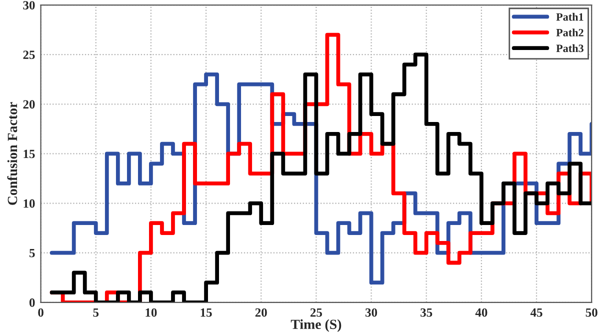 Image resolution: width=600 pixels, height=336 pixels. What do you see at coordinates (481, 312) in the screenshot?
I see `x-tick-label: 40` at bounding box center [481, 312].